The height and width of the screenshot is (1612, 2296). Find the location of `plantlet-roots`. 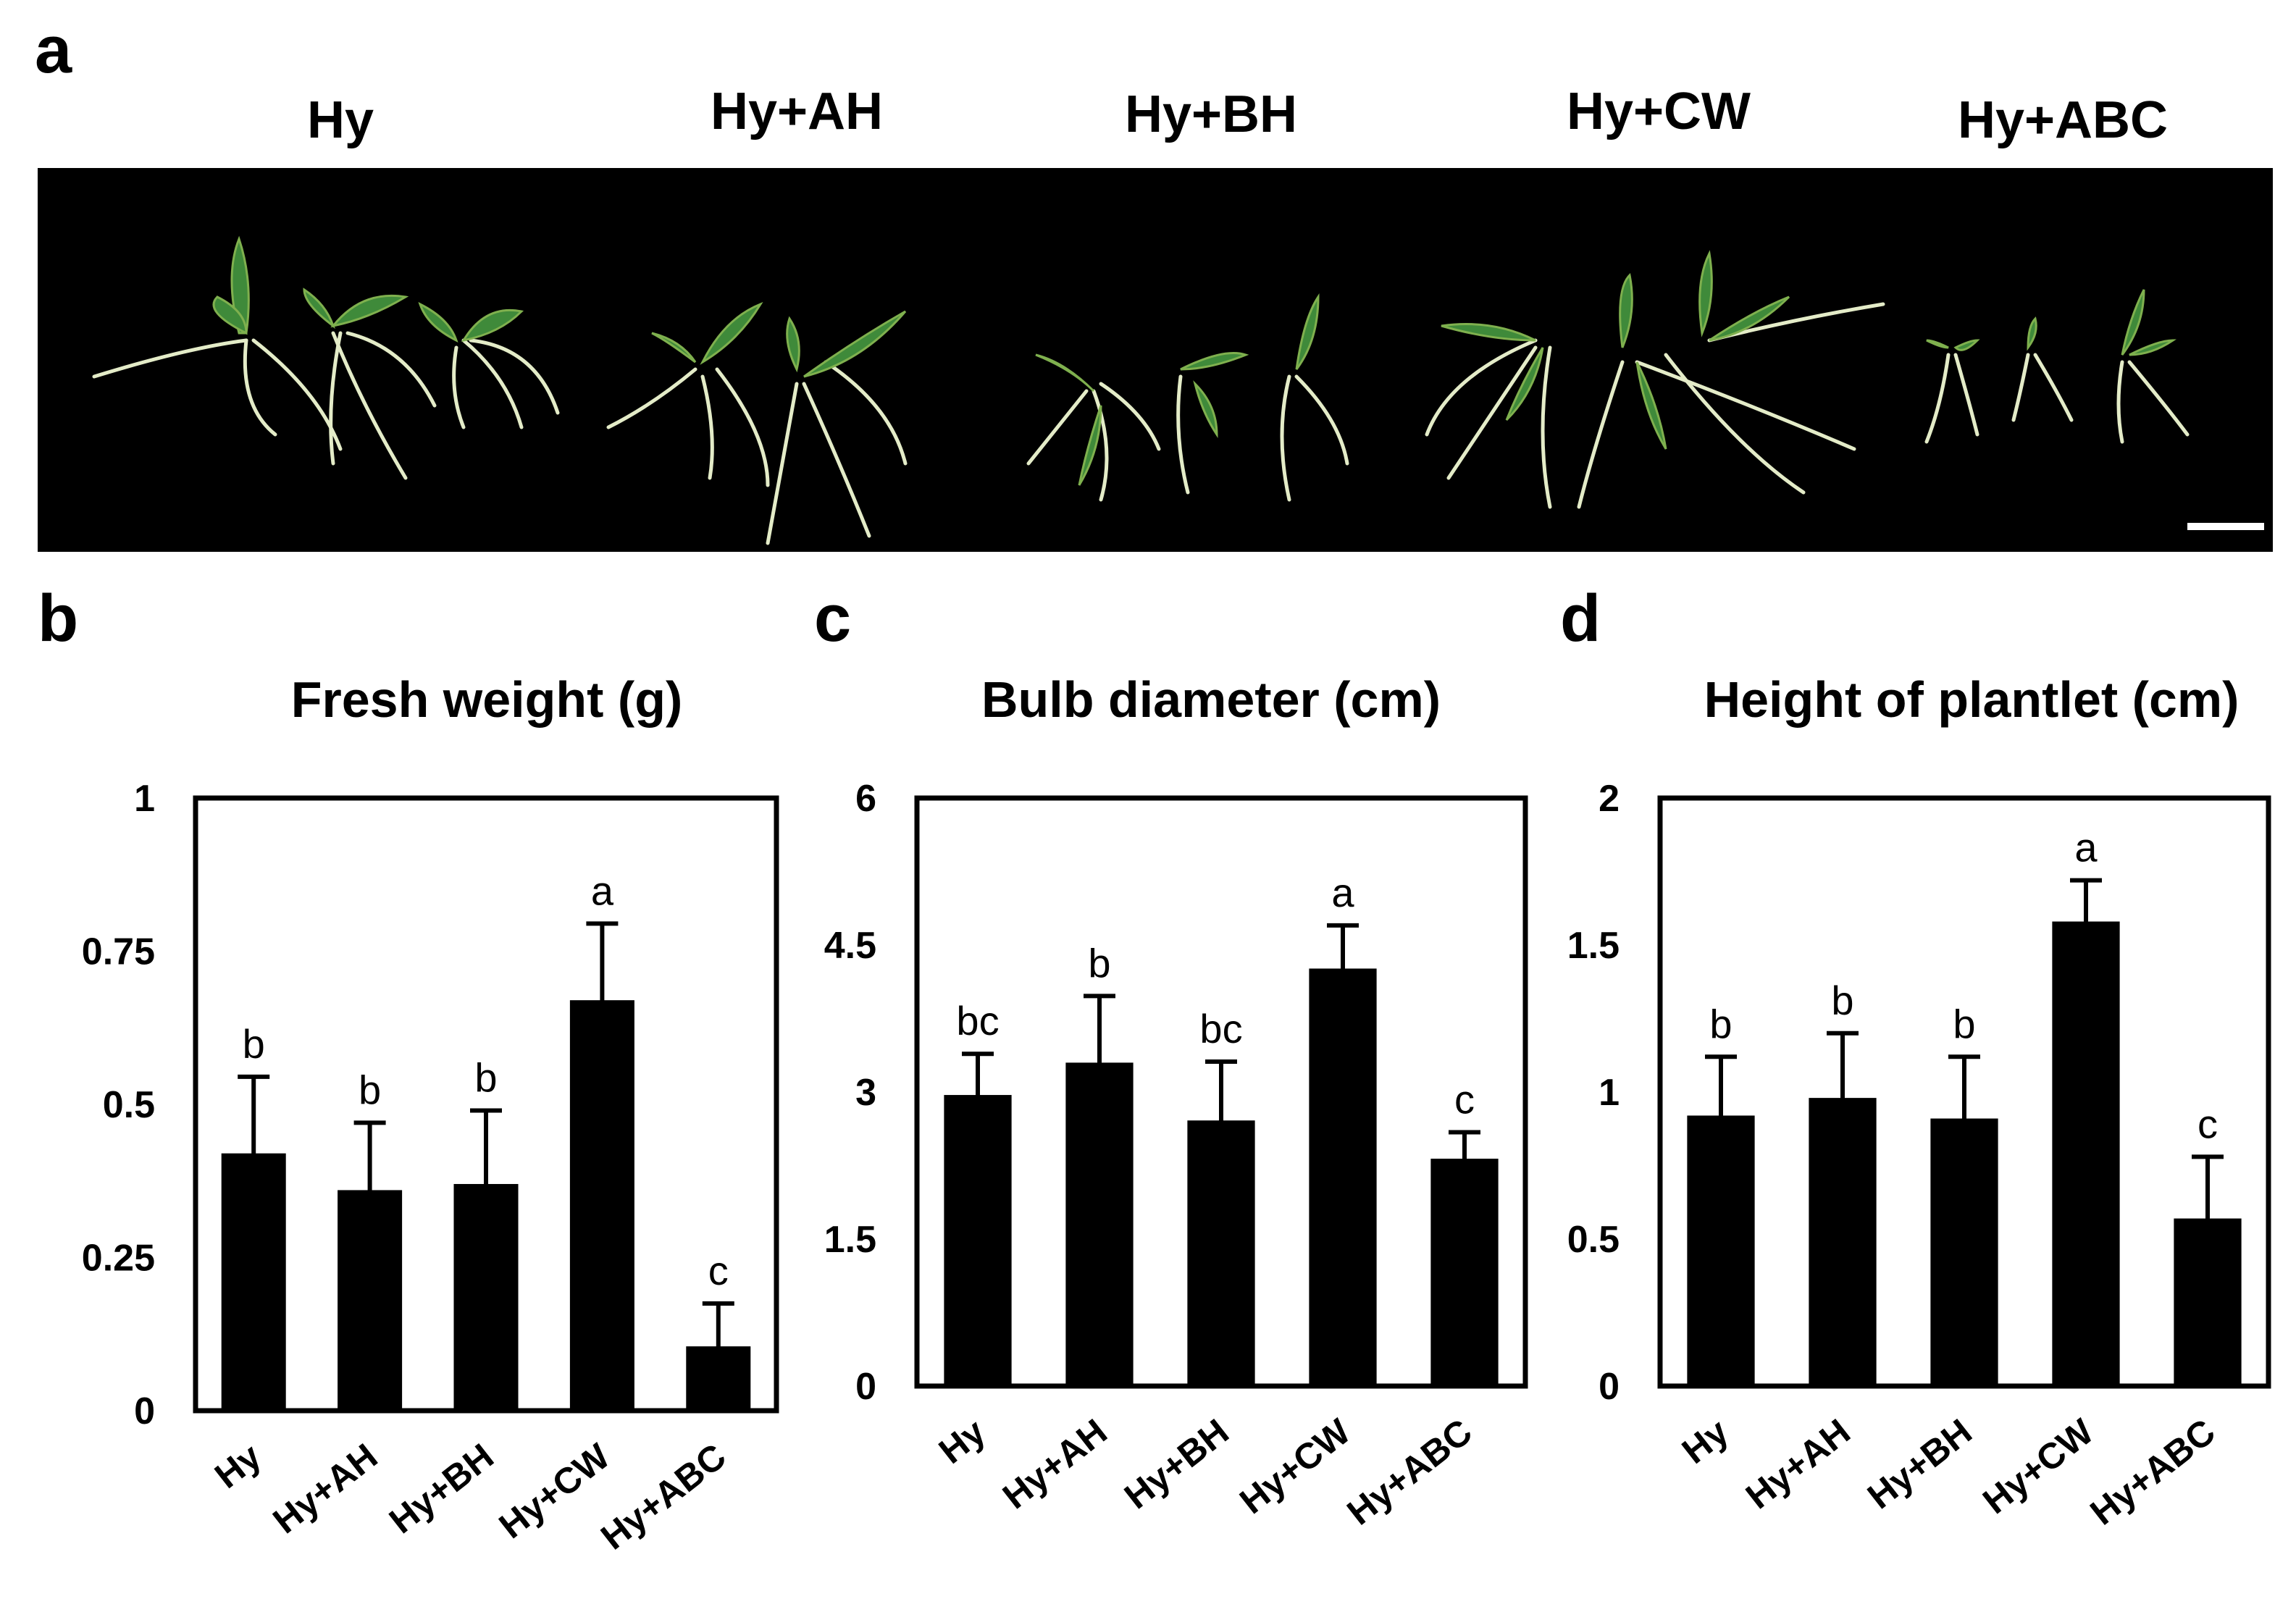

plantlet-roots is located at coordinates (1141, 423).